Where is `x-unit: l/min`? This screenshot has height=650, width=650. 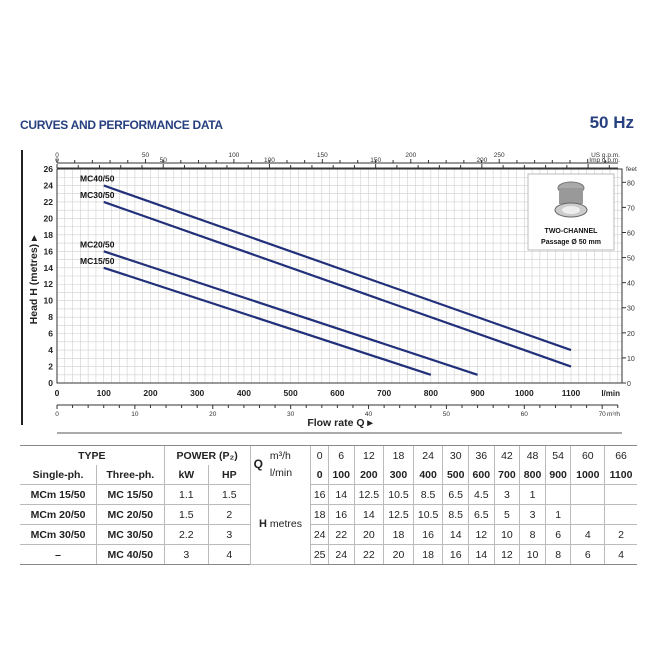
x-unit: l/min is located at coordinates (610, 393).